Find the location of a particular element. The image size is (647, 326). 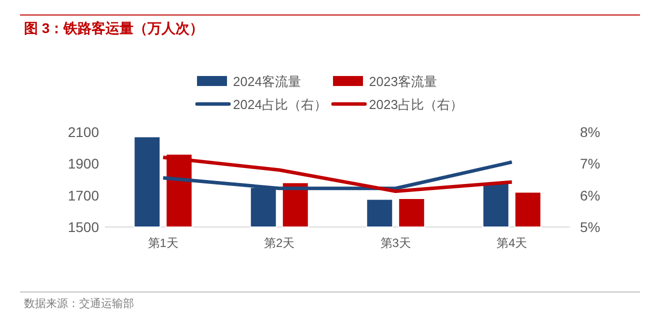

y-tick-label: 1900 is located at coordinates (84, 164).